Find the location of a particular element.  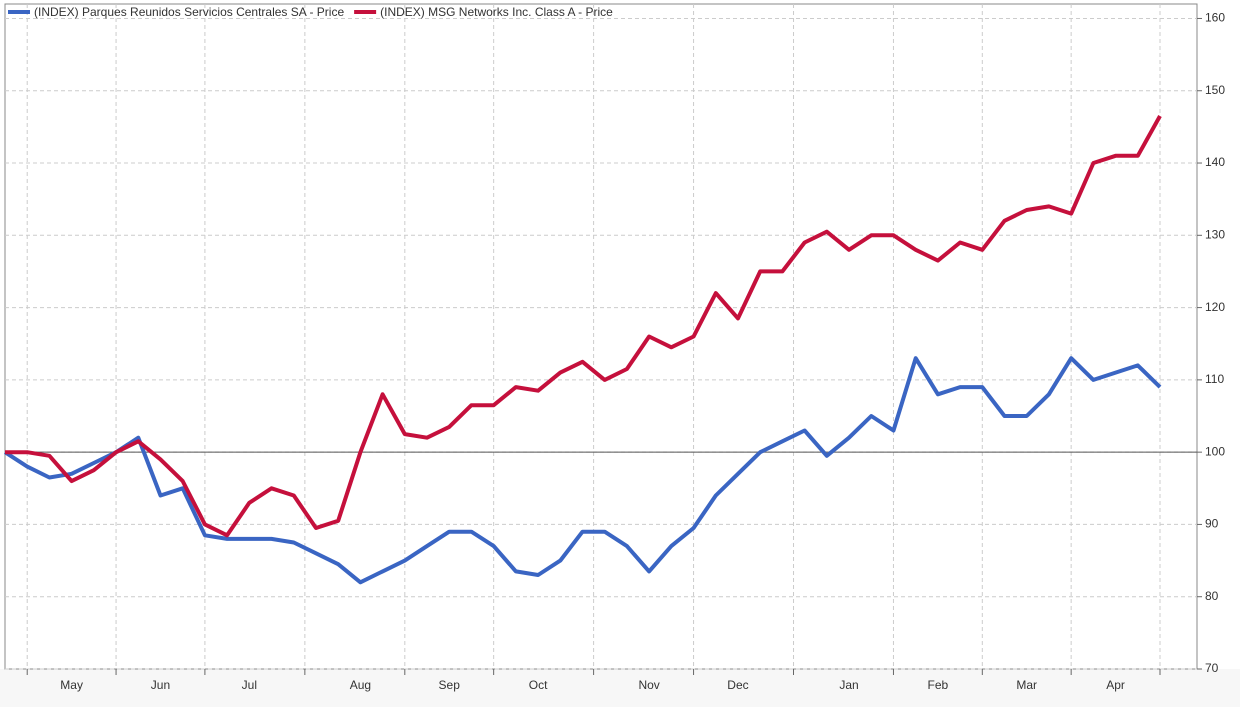

y-tick-label: 80 is located at coordinates (1212, 596).